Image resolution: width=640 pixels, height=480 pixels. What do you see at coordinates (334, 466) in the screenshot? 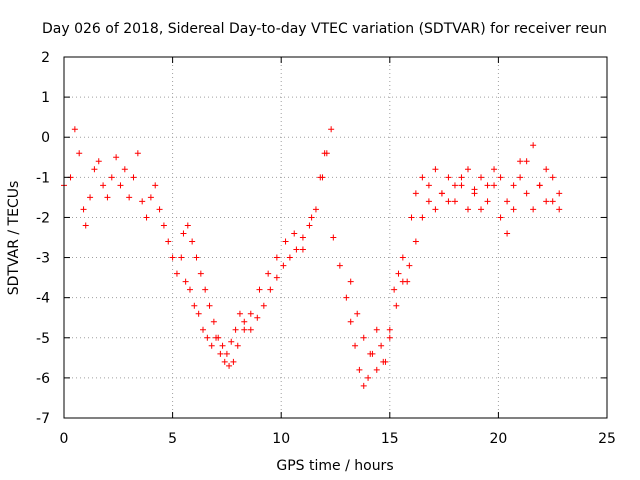
I see `x-axis-label: GPS time / hours` at bounding box center [334, 466].